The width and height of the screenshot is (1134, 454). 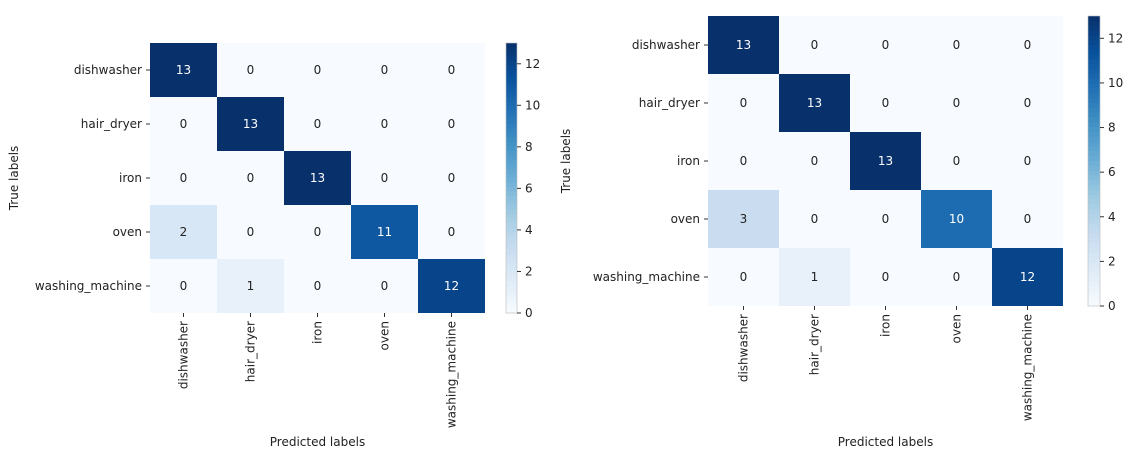 I want to click on x-tick-label: iron, so click(x=886, y=325).